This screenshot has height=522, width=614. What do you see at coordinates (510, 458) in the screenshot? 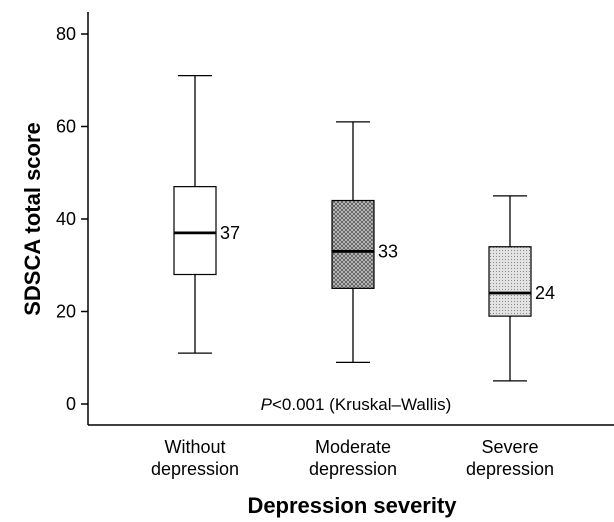
I see `x-category-label: Severe depression` at bounding box center [510, 458].